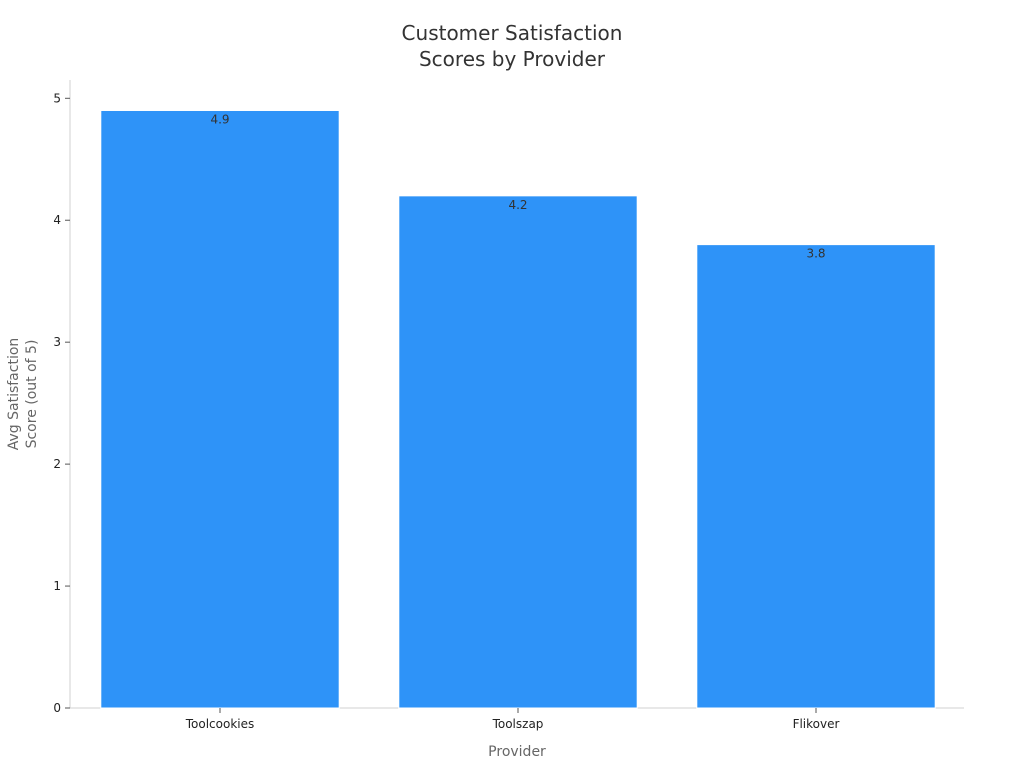 This screenshot has width=1024, height=768. Describe the element at coordinates (815, 254) in the screenshot. I see `data-label-flikover: 3.8` at that location.